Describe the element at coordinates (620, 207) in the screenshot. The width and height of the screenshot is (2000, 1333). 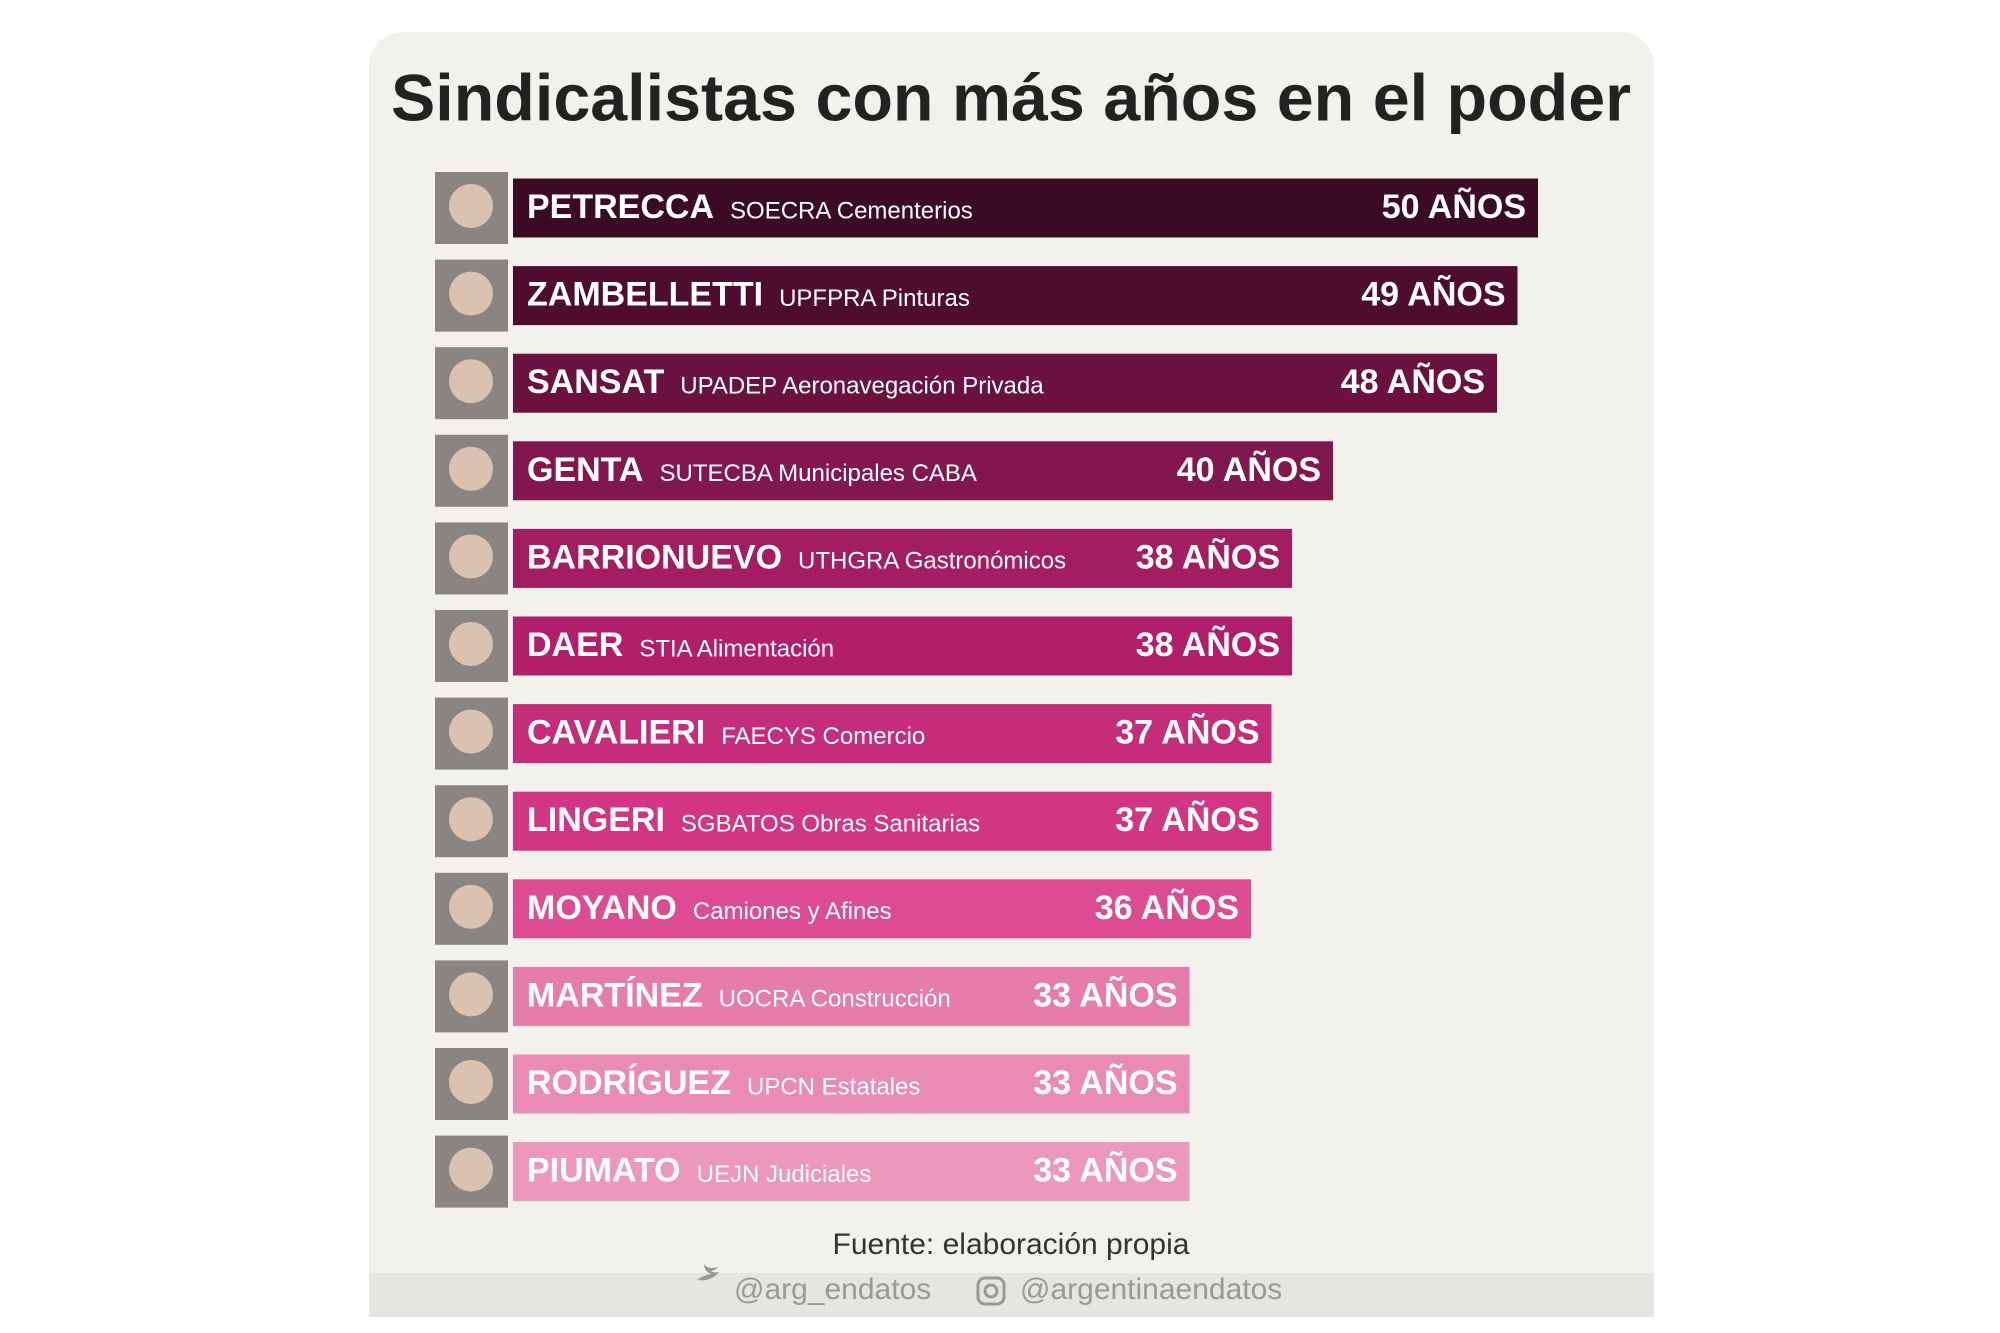
I see `category-label: PETRECCA` at that location.